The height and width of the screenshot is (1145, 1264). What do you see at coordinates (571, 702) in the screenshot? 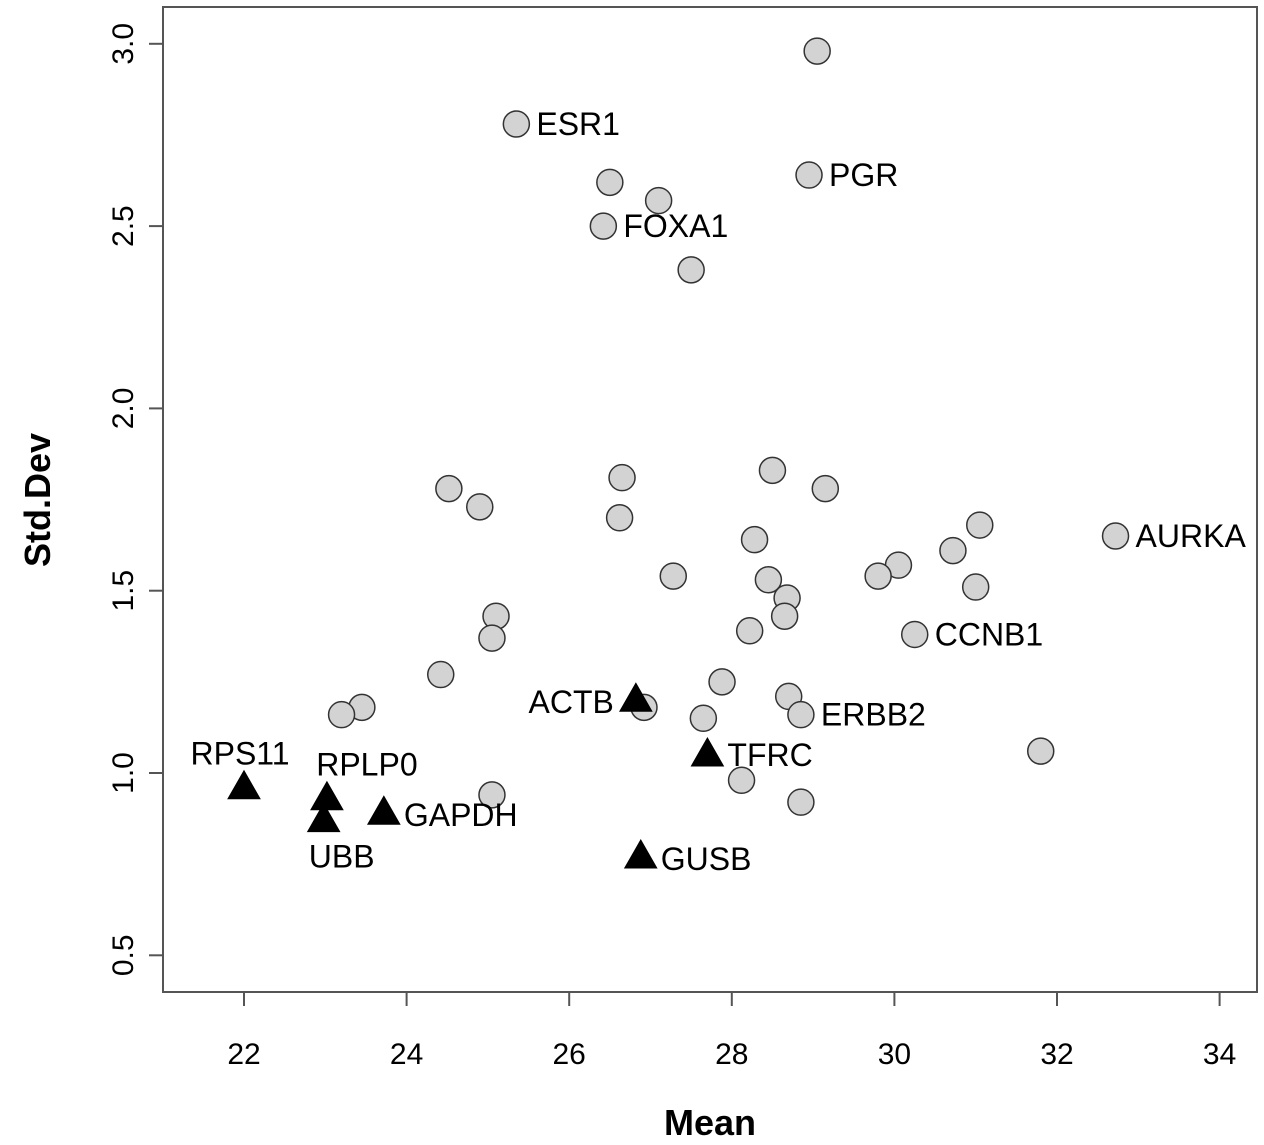
I see `point-label: ACTB` at bounding box center [571, 702].